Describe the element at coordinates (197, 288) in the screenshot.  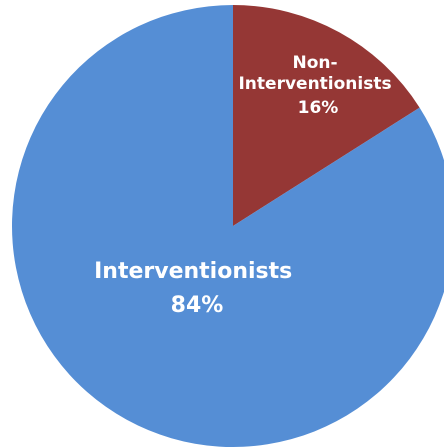
I see `slice-label-interventionists: Interventionists 84%` at that location.